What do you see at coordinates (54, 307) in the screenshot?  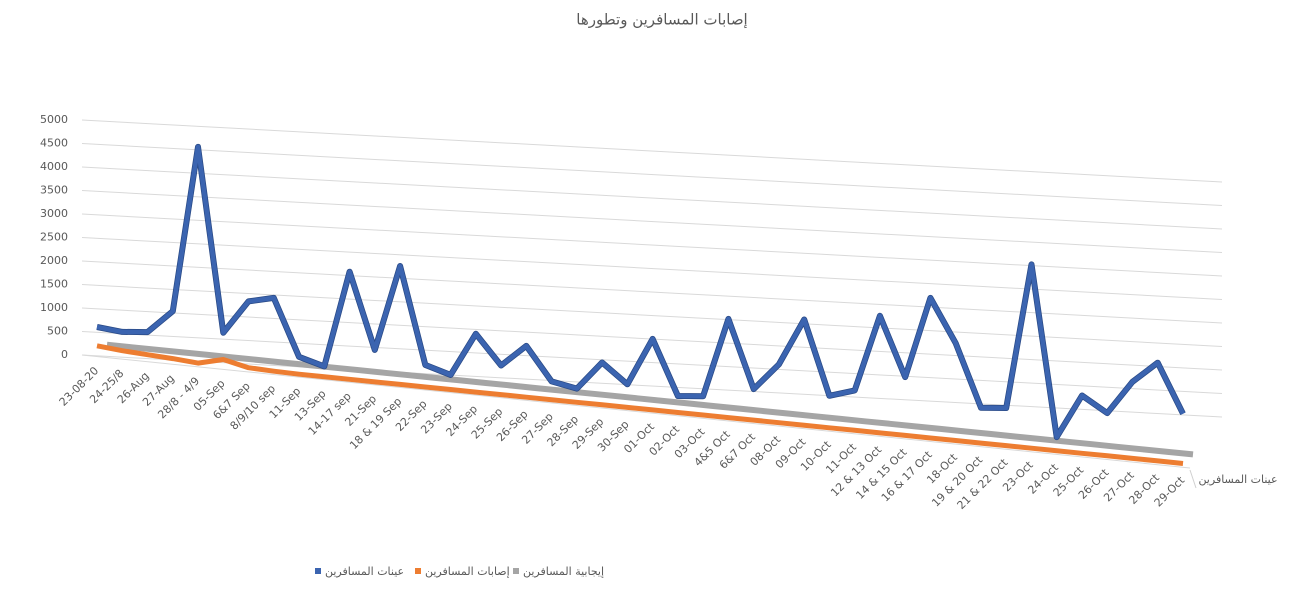 I see `y-tick-label: 1000` at bounding box center [54, 307].